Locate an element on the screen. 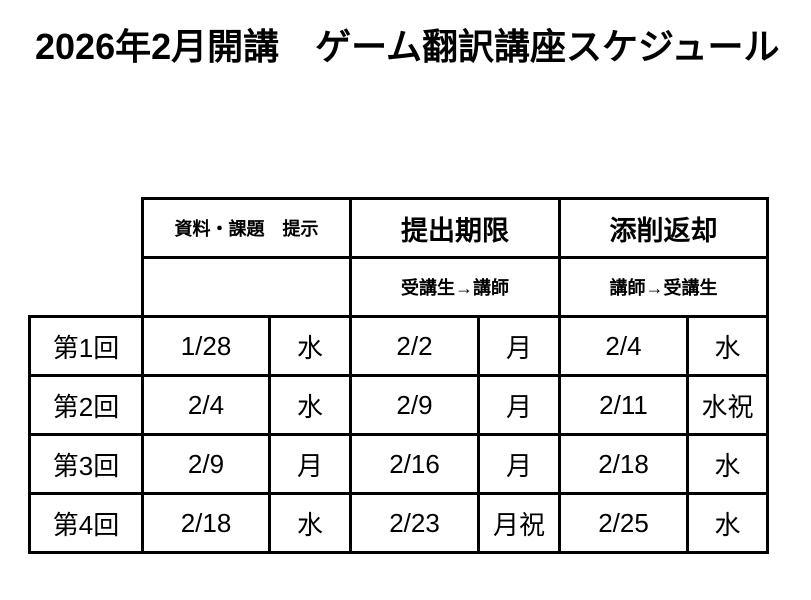  header-row-sub: 受講生→講師 講師→受講生 is located at coordinates (399, 287).